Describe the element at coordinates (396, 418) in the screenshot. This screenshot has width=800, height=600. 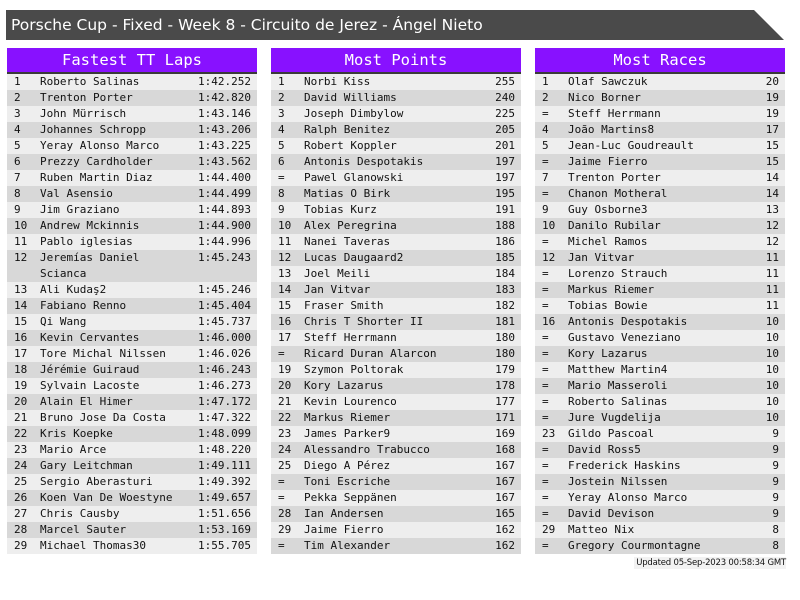
I see `table-row: 22 Markus Riemer 171` at that location.